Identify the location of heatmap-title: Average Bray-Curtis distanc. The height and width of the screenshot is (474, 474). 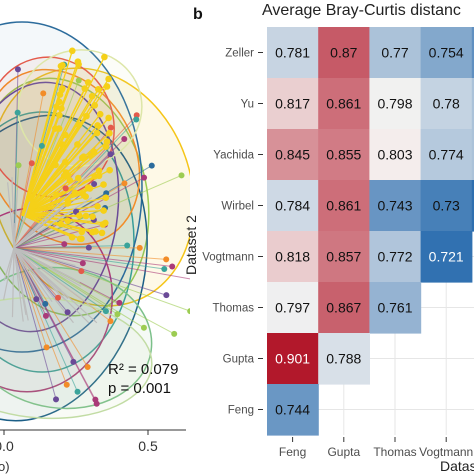
(361, 10).